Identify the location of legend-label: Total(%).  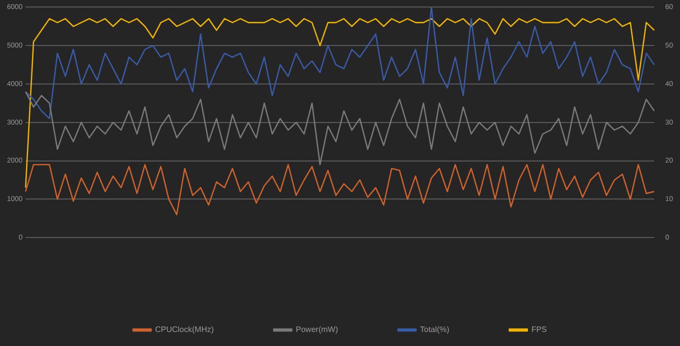
(435, 329).